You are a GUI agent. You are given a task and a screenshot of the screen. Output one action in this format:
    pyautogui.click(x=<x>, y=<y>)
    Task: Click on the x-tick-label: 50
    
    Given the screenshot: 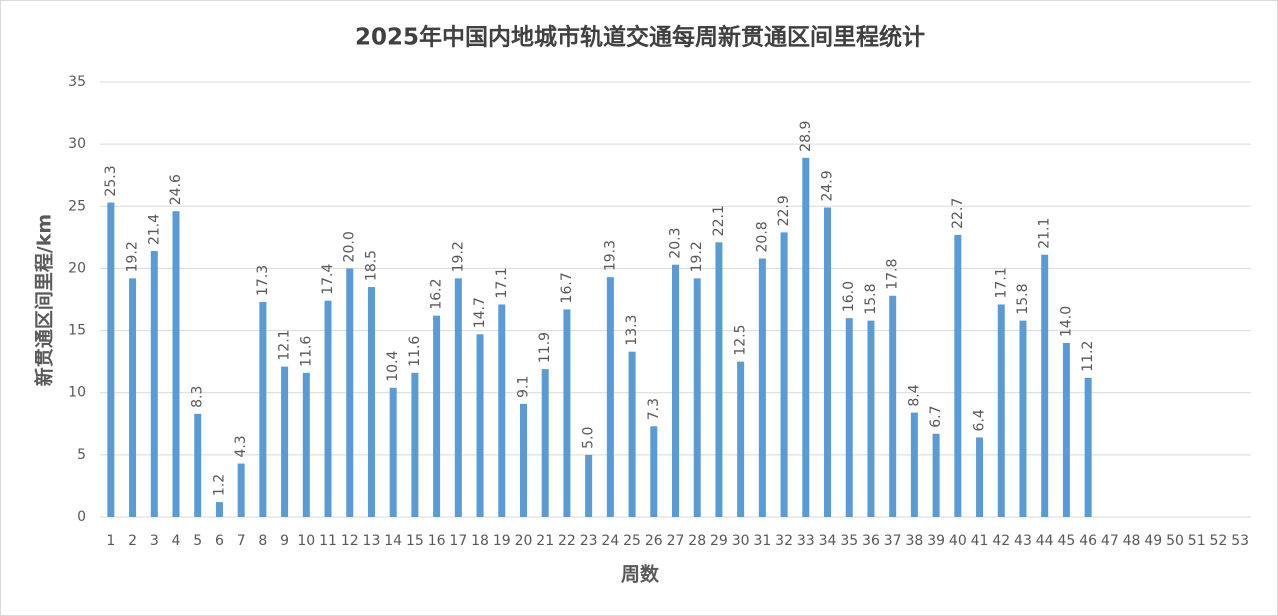 What is the action you would take?
    pyautogui.click(x=1175, y=541)
    